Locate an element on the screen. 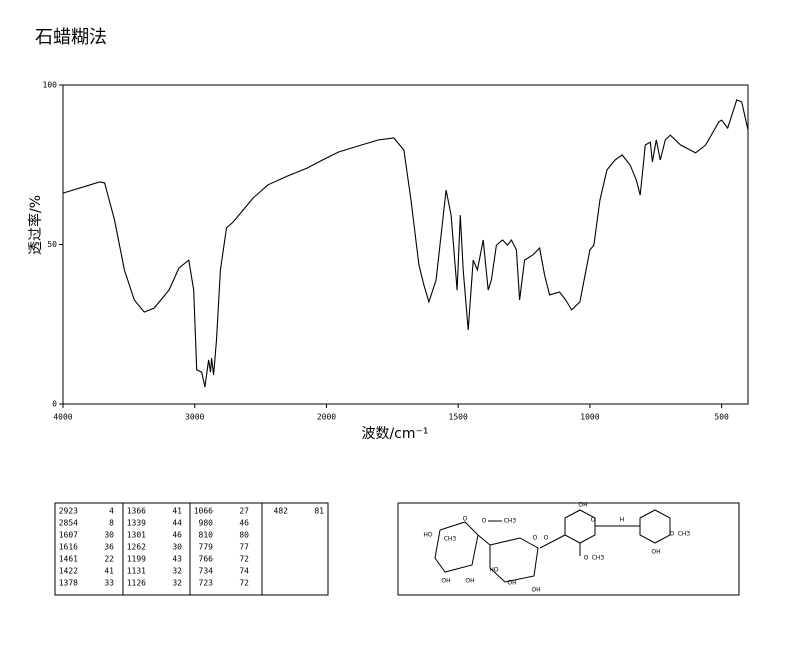 The height and width of the screenshot is (652, 794). peak-wavenumber: 1366 is located at coordinates (136, 511).